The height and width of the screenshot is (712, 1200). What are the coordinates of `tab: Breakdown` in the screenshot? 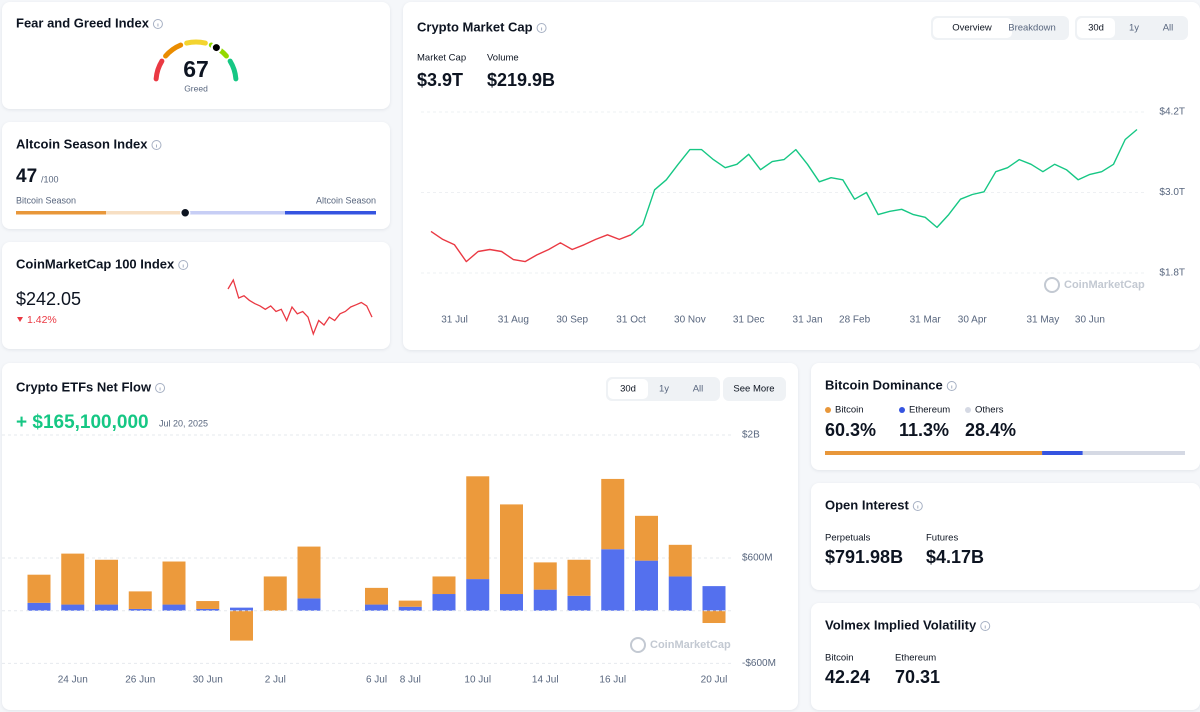 It's located at (1032, 28).